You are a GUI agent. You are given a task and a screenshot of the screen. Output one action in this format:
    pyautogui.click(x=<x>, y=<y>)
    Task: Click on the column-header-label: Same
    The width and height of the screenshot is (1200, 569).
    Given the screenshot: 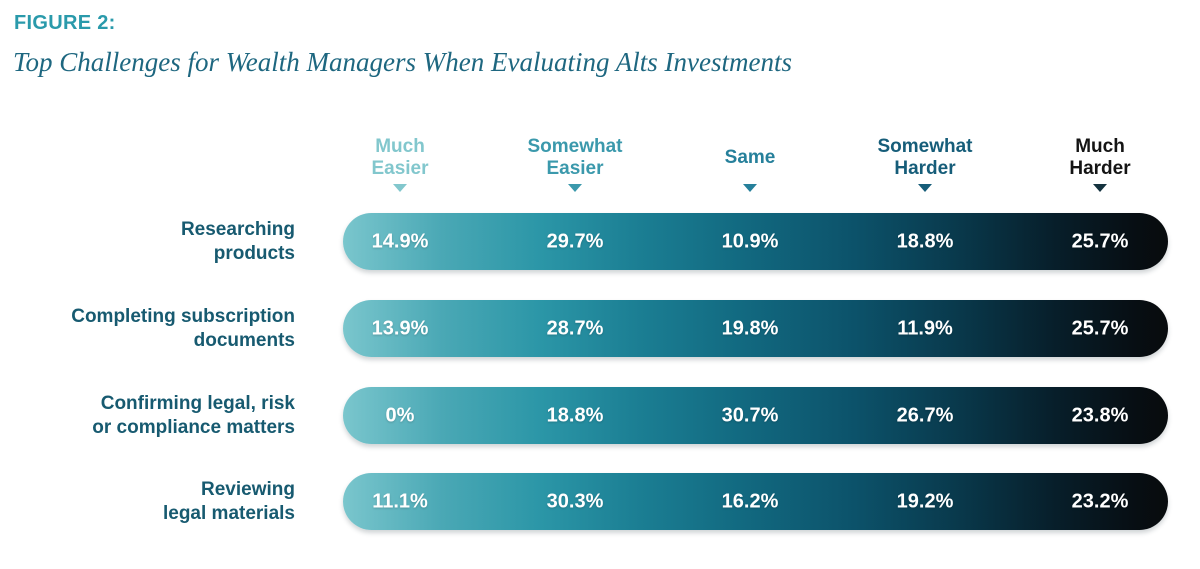 What is the action you would take?
    pyautogui.click(x=750, y=157)
    